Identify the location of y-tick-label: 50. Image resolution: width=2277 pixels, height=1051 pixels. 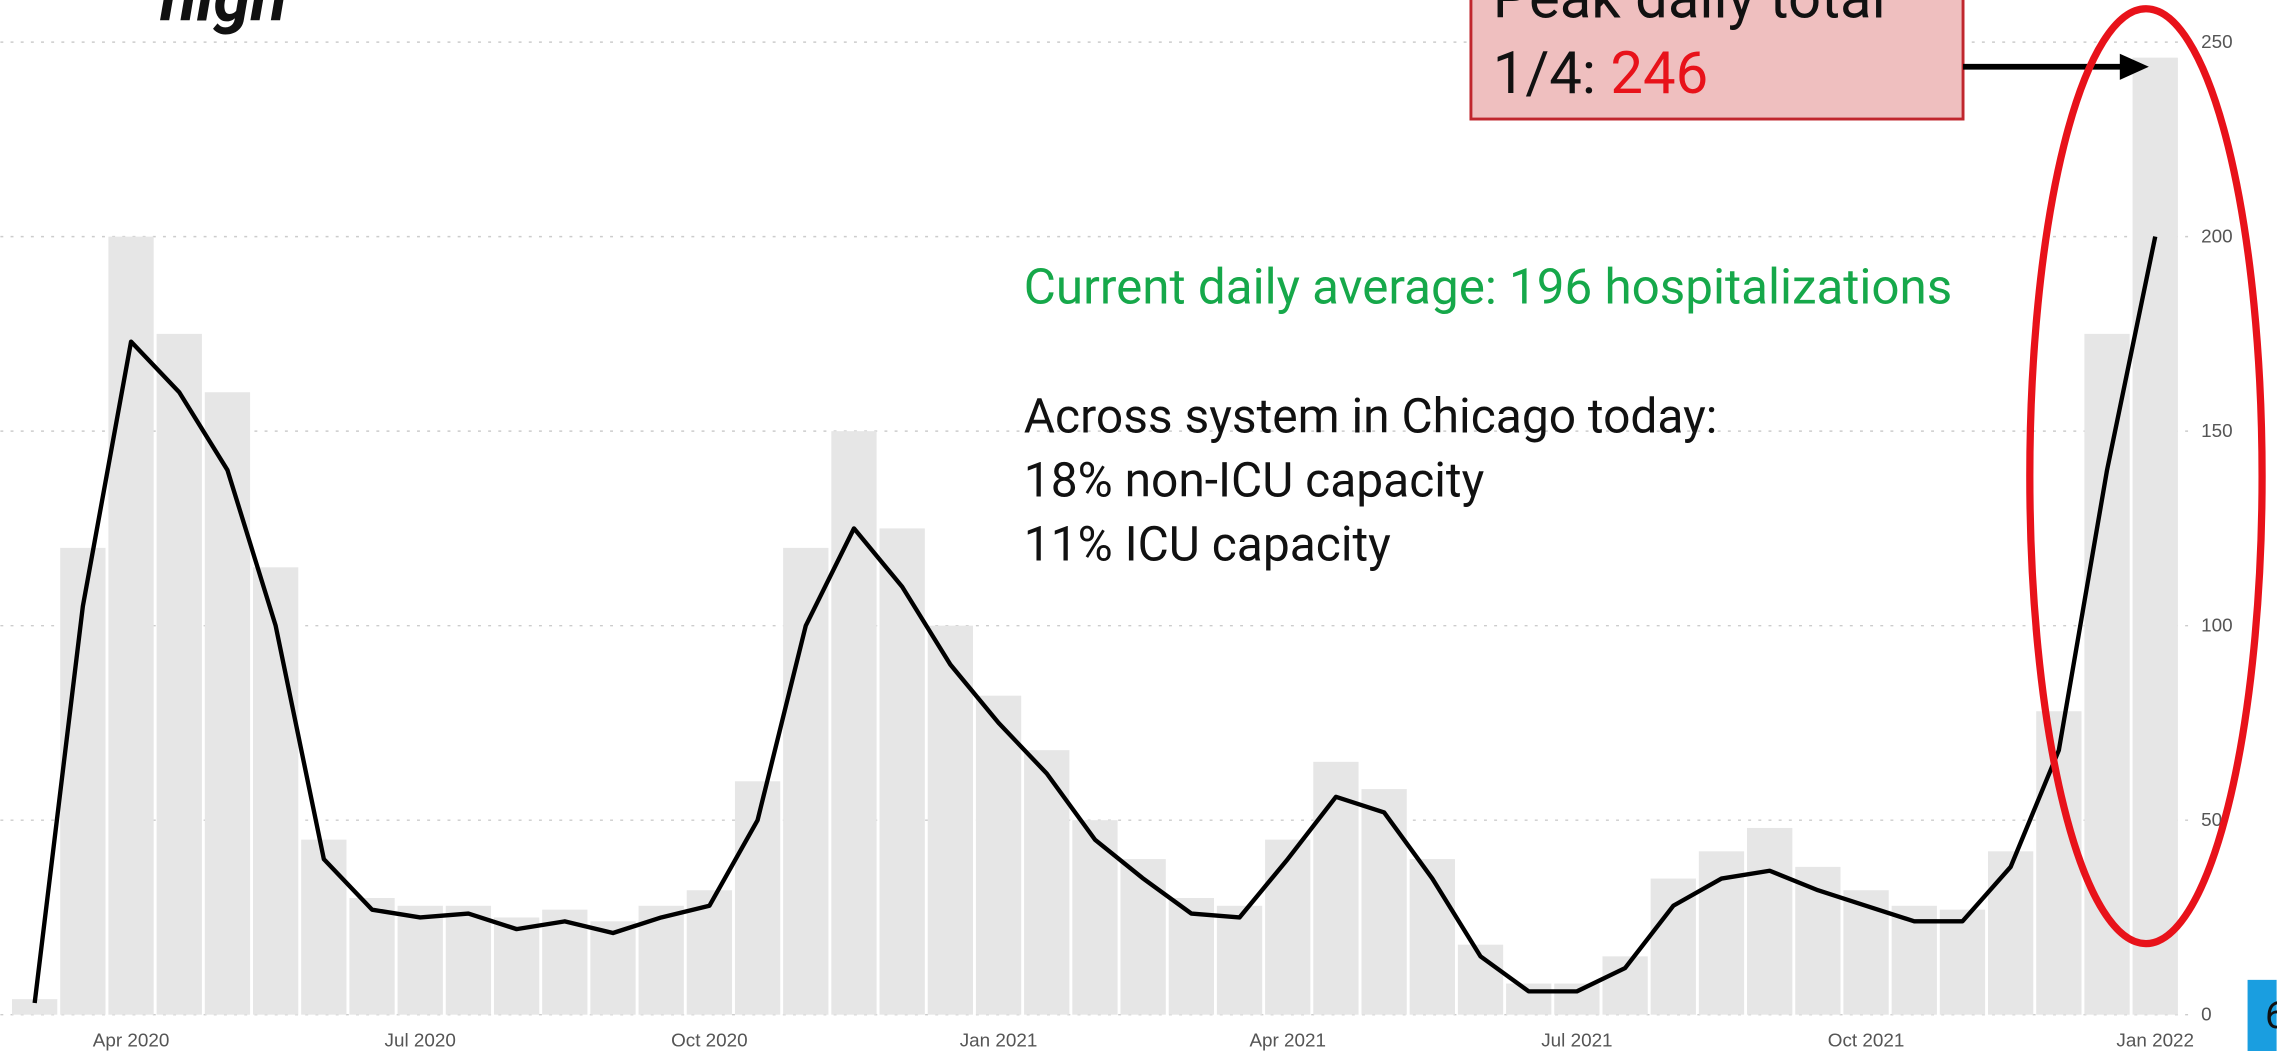
(2211, 819).